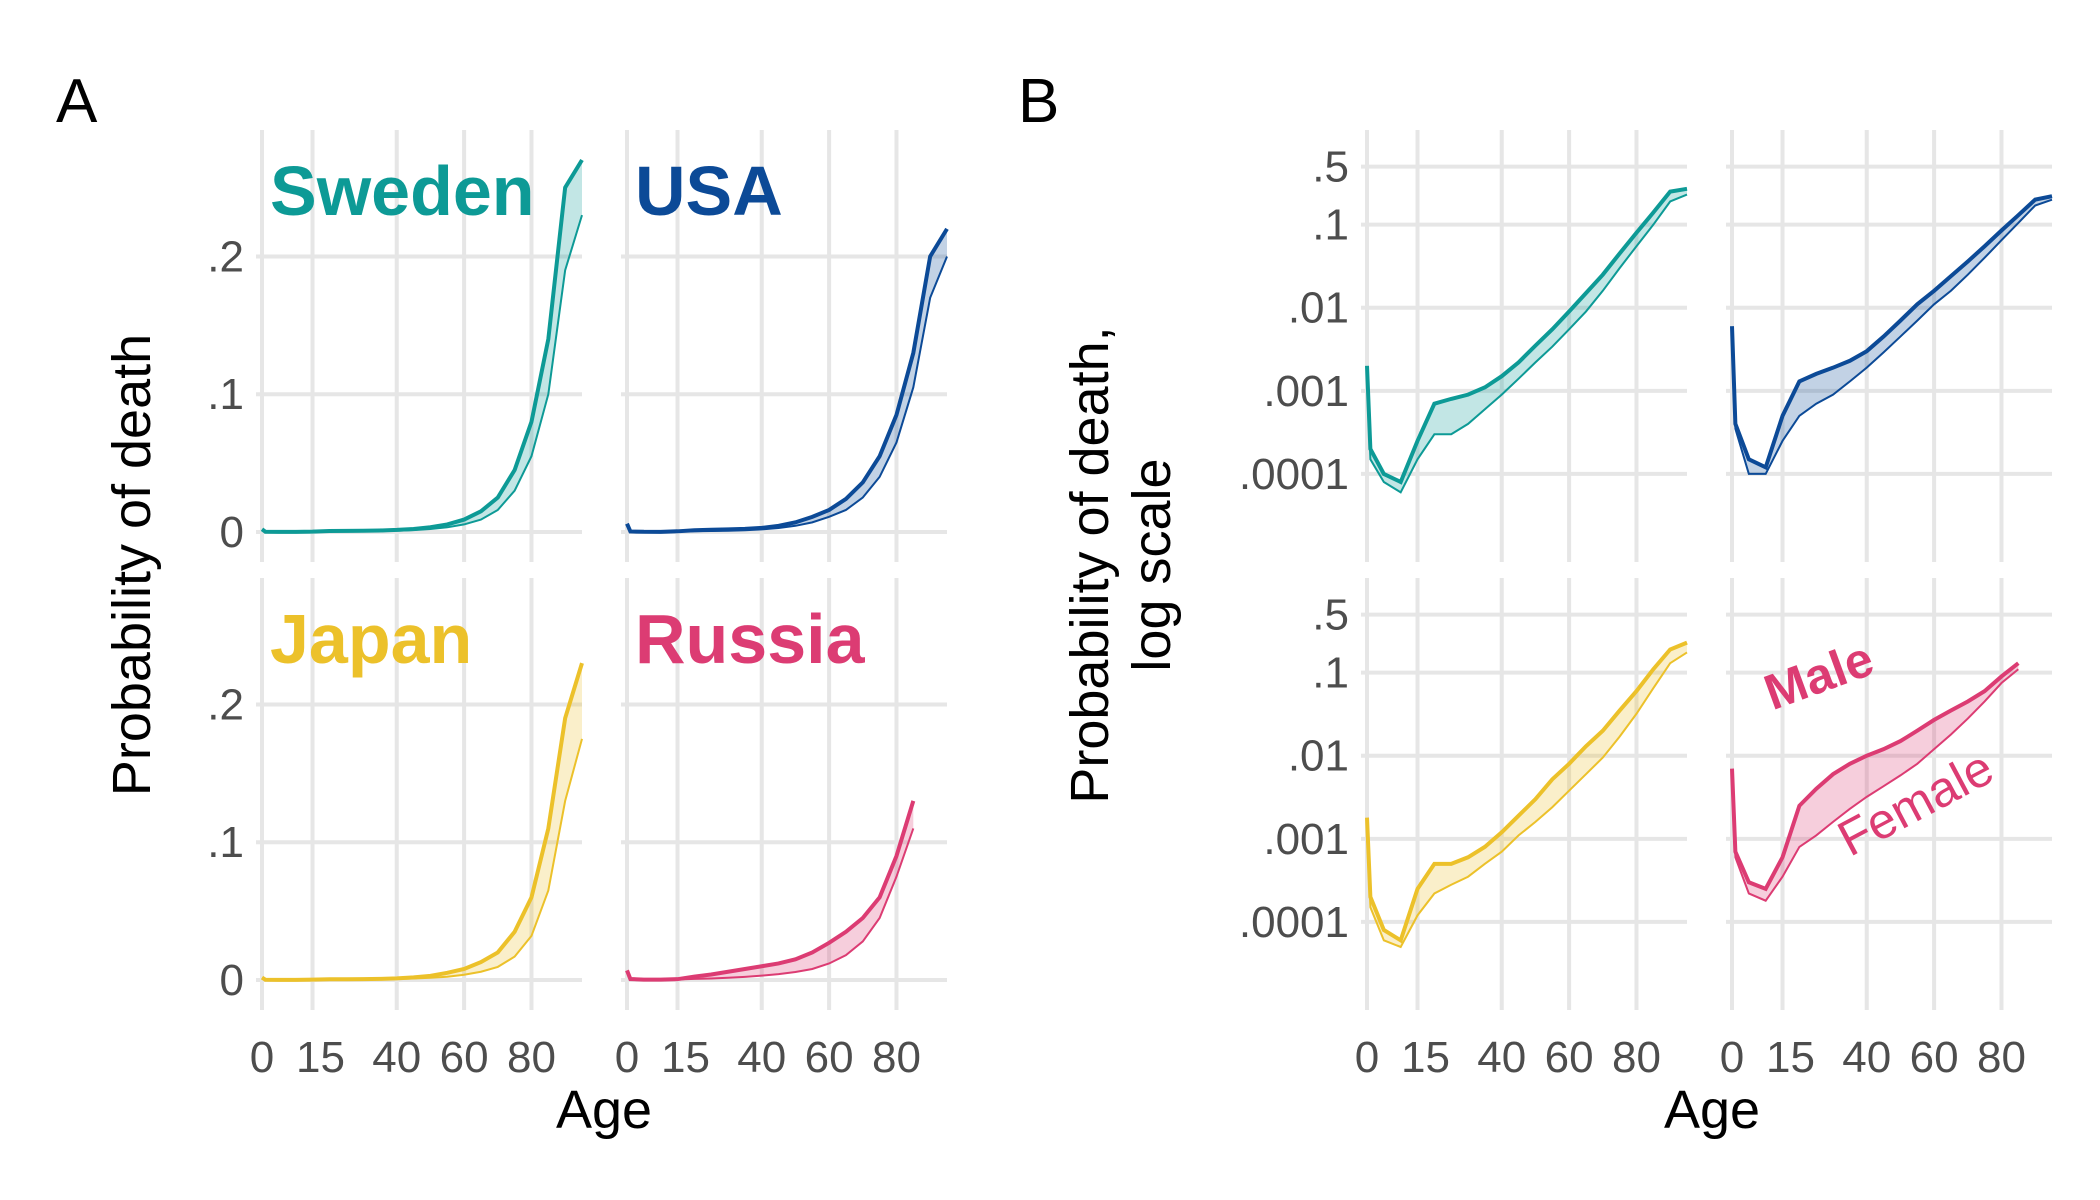  What do you see at coordinates (1038, 101) in the screenshot?
I see `panel-letter-b: B` at bounding box center [1038, 101].